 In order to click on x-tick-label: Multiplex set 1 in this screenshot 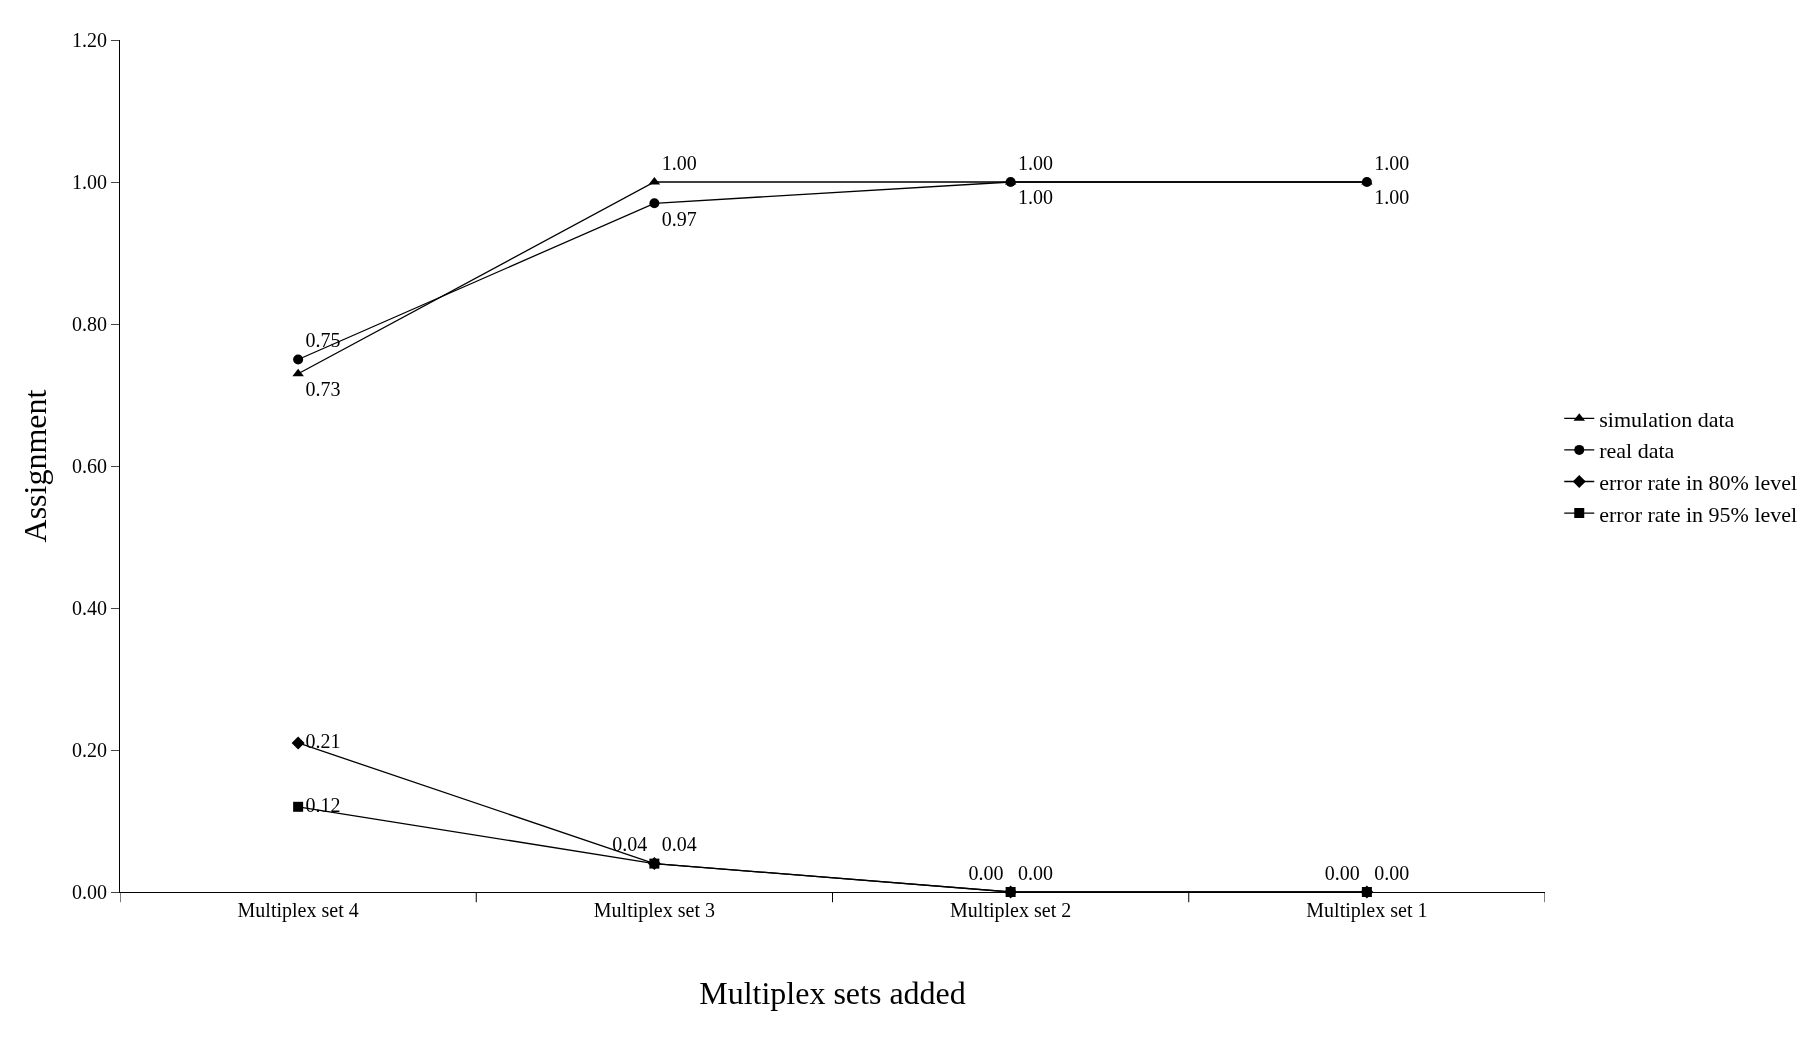, I will do `click(1367, 910)`.